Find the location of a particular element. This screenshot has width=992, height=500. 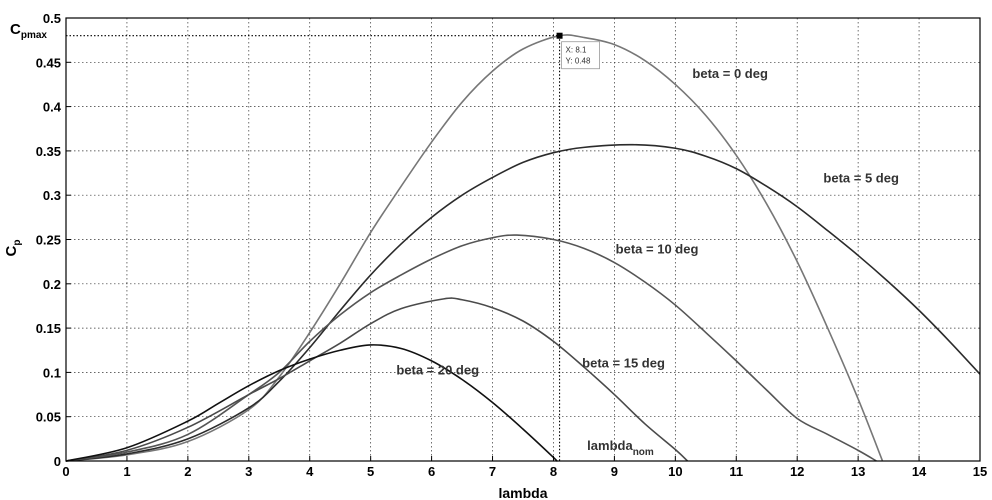

annotation-4: beta = 20 deg is located at coordinates (437, 370).